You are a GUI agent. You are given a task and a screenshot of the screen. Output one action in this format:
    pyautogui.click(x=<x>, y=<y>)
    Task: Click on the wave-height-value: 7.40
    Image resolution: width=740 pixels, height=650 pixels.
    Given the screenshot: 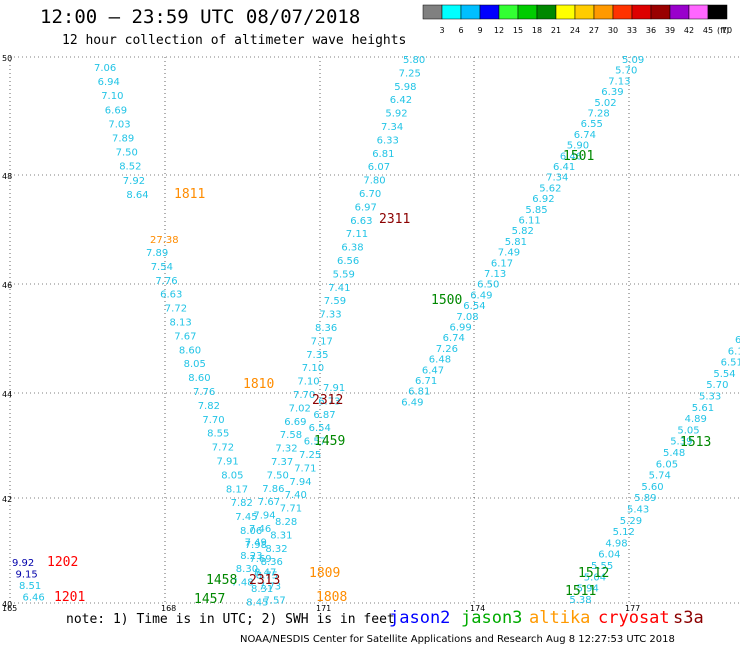 What is the action you would take?
    pyautogui.click(x=296, y=495)
    